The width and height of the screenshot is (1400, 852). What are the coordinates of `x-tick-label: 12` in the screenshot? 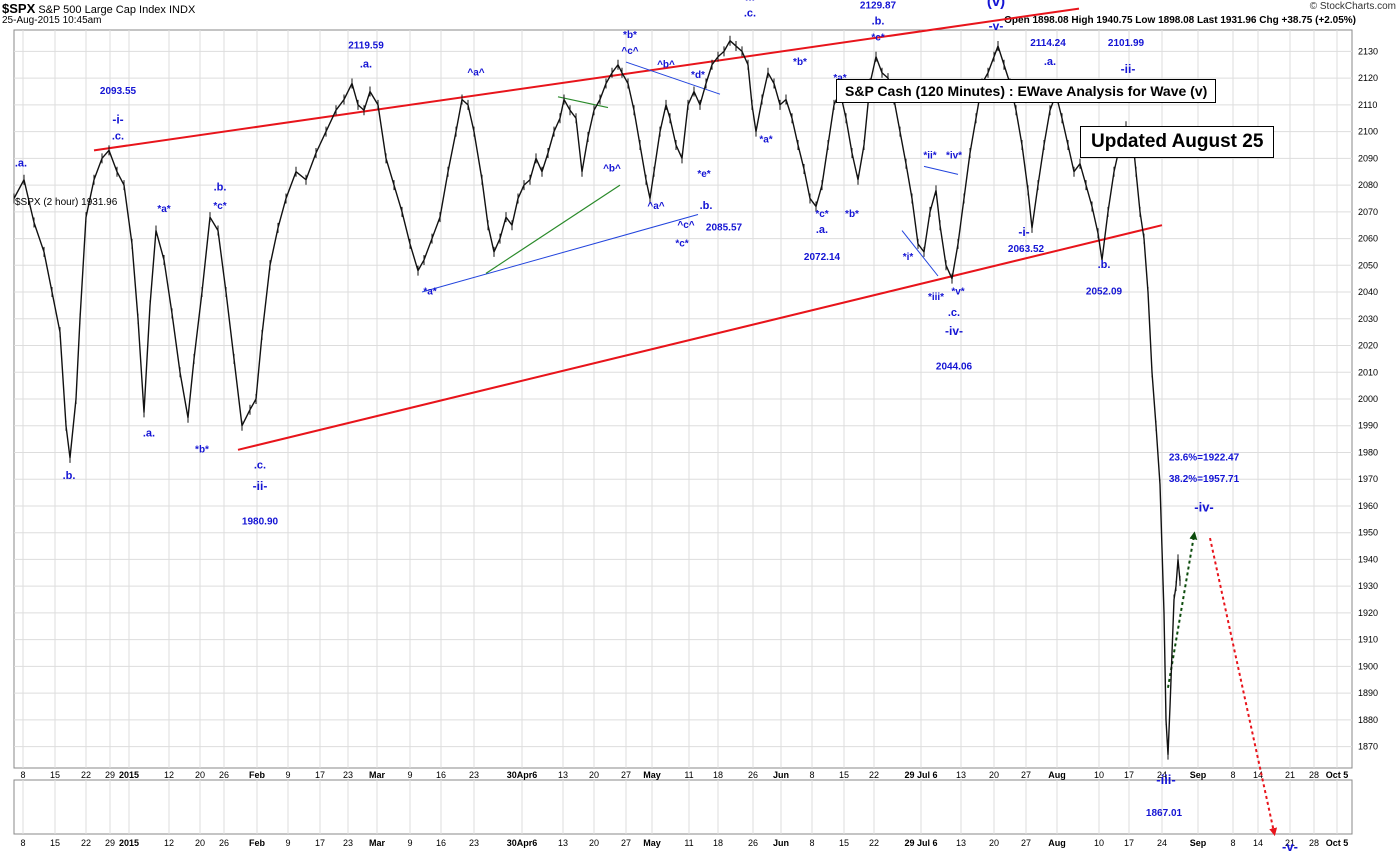 It's located at (169, 775).